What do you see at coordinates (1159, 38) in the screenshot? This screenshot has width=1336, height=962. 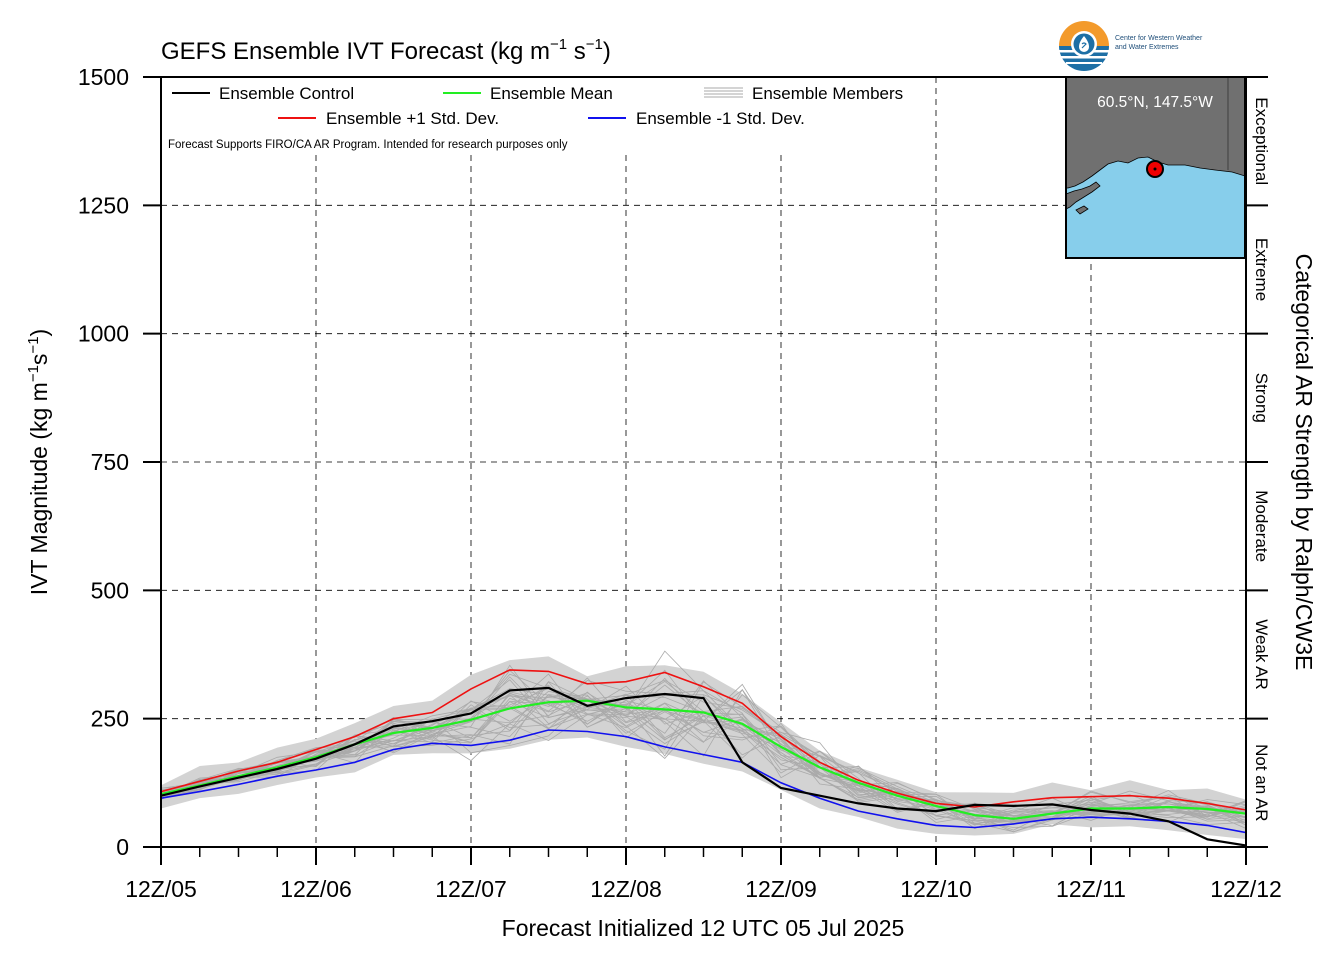 I see `logo-text-line1: Center for Western Weather` at bounding box center [1159, 38].